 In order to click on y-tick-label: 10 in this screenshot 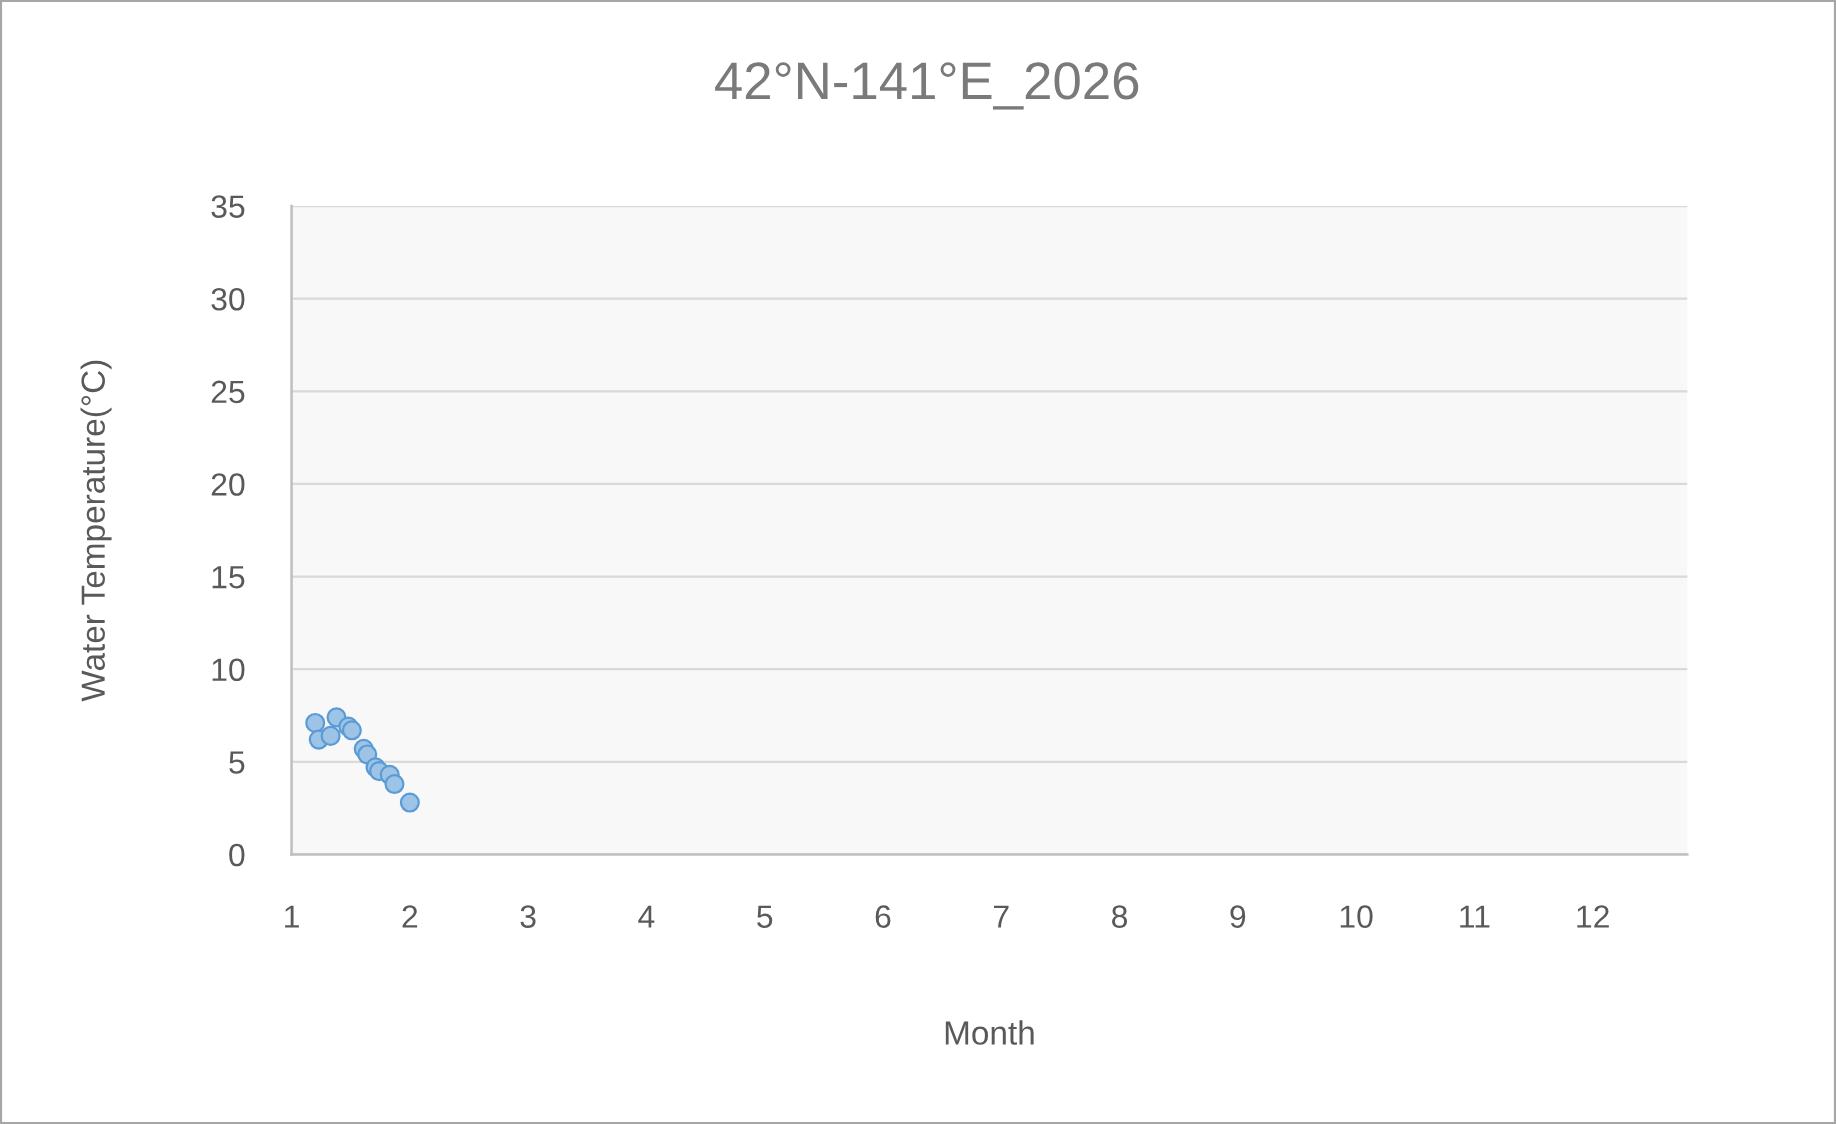, I will do `click(228, 670)`.